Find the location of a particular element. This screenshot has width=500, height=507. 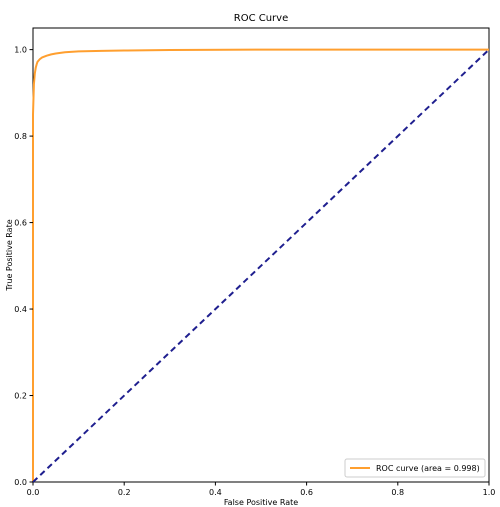

x-axis-ticks: 0.0 0.2 0.4 0.6 0.8 1.0 is located at coordinates (261, 489).